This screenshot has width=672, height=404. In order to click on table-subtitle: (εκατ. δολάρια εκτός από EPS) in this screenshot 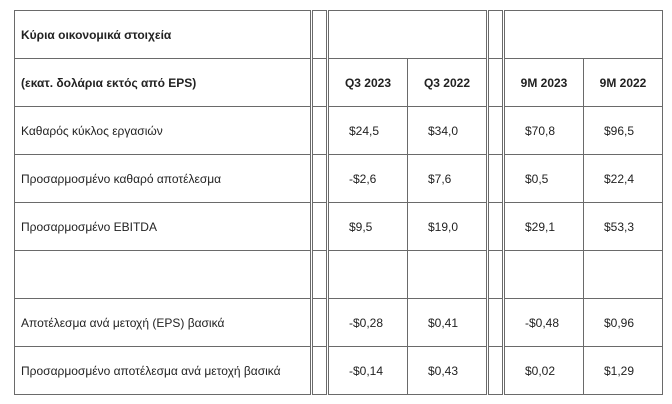, I will do `click(163, 82)`.